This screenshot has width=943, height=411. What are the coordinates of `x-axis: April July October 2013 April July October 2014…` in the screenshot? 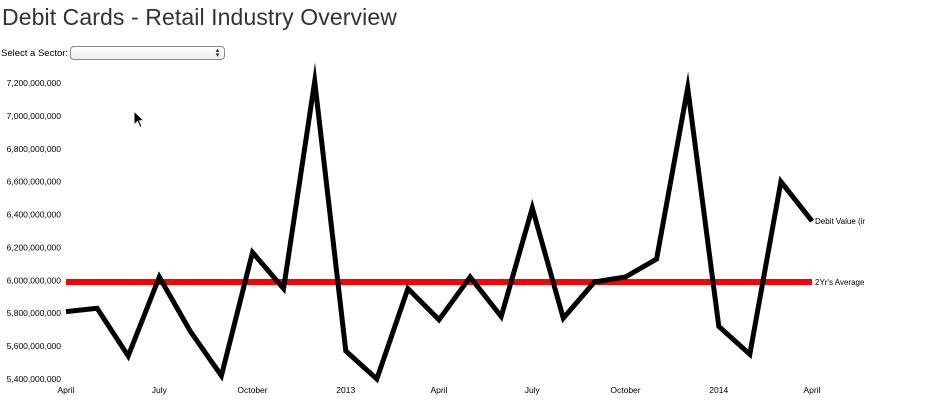 It's located at (438, 390).